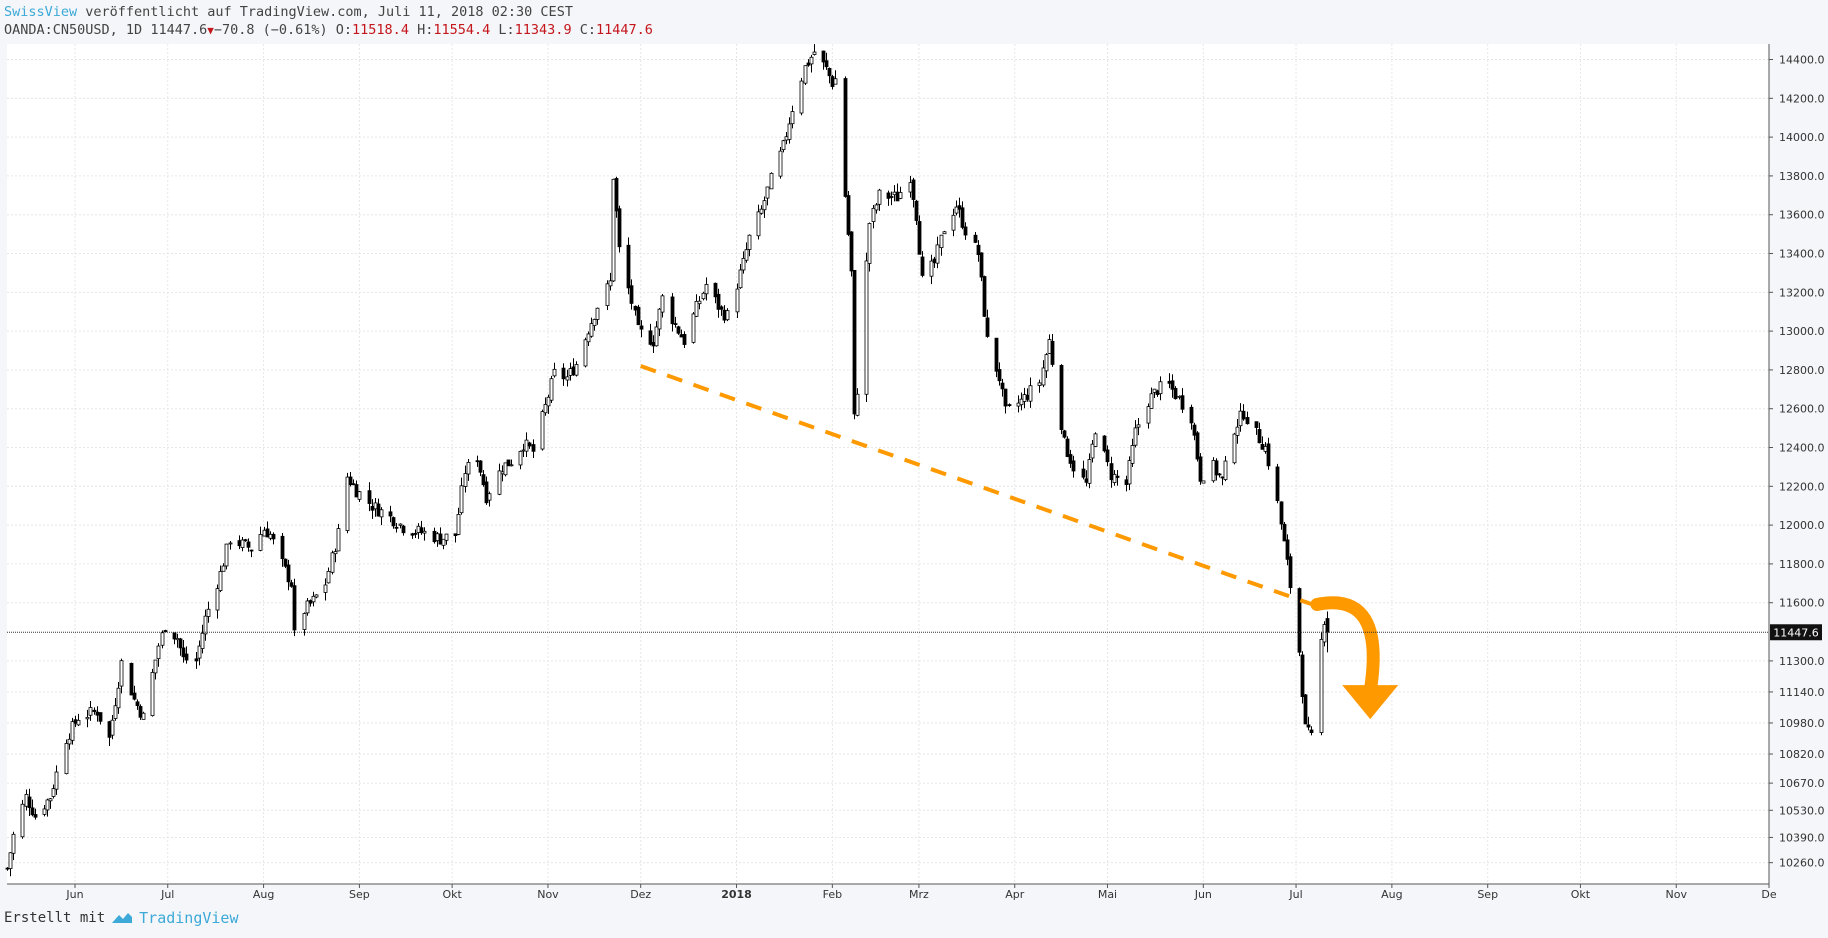 Image resolution: width=1828 pixels, height=938 pixels. I want to click on x-tick-label: Okt, so click(452, 894).